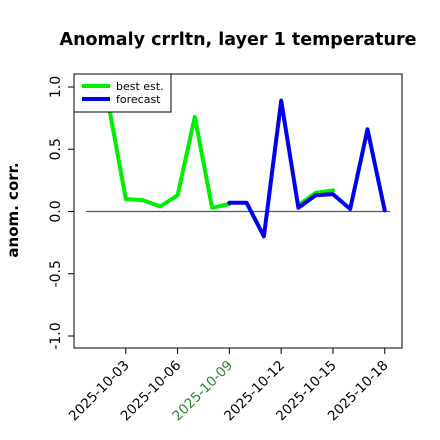 This screenshot has height=440, width=440. Describe the element at coordinates (56, 211) in the screenshot. I see `y-tick-label: 0.0` at that location.